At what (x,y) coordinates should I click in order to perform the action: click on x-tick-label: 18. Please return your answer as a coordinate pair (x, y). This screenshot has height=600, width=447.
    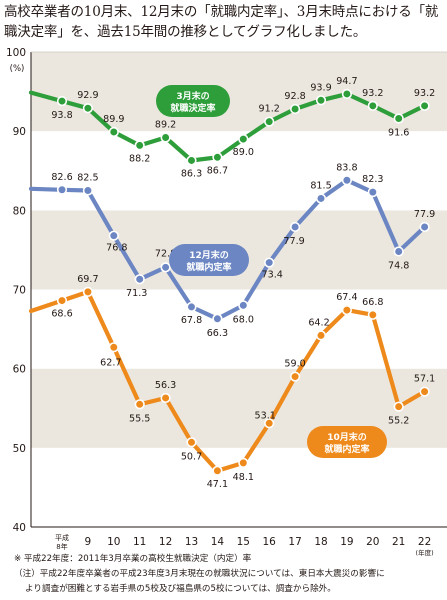
    Looking at the image, I should click on (320, 542).